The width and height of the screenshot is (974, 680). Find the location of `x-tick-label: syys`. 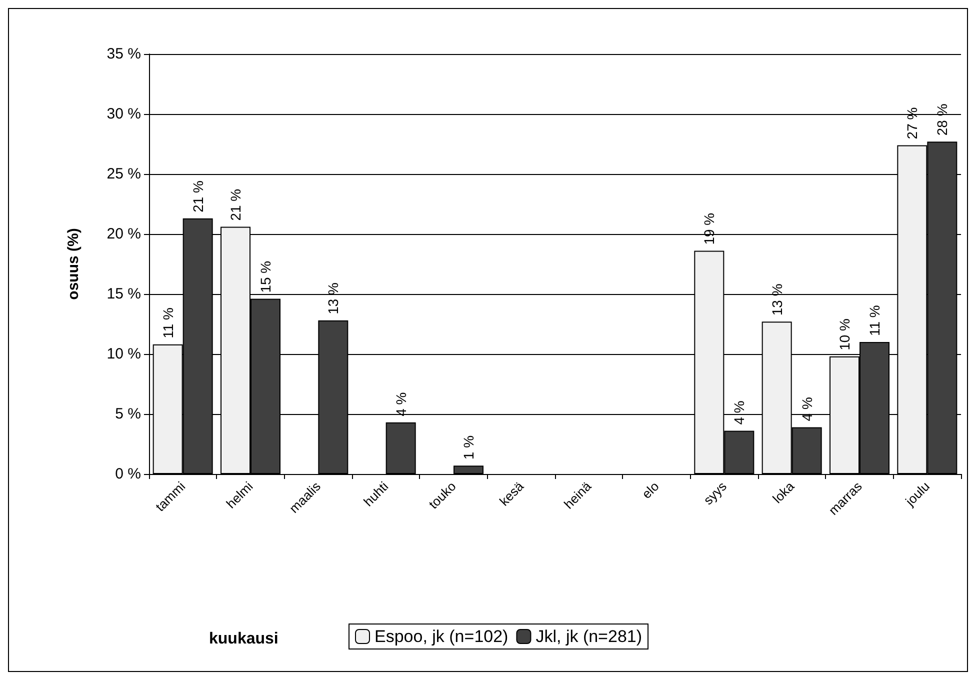

x-tick-label: syys is located at coordinates (715, 493).